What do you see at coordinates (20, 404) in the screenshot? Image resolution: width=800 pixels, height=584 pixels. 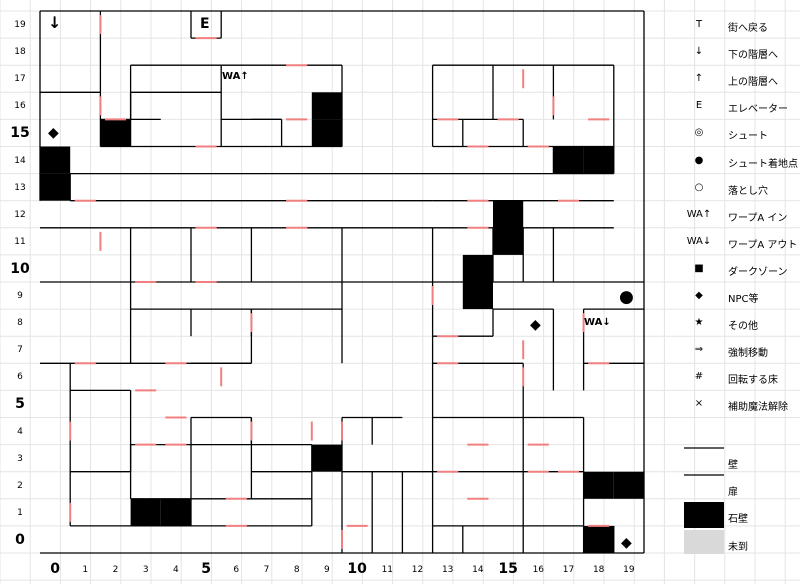 I see `y-axis-label: 5` at bounding box center [20, 404].